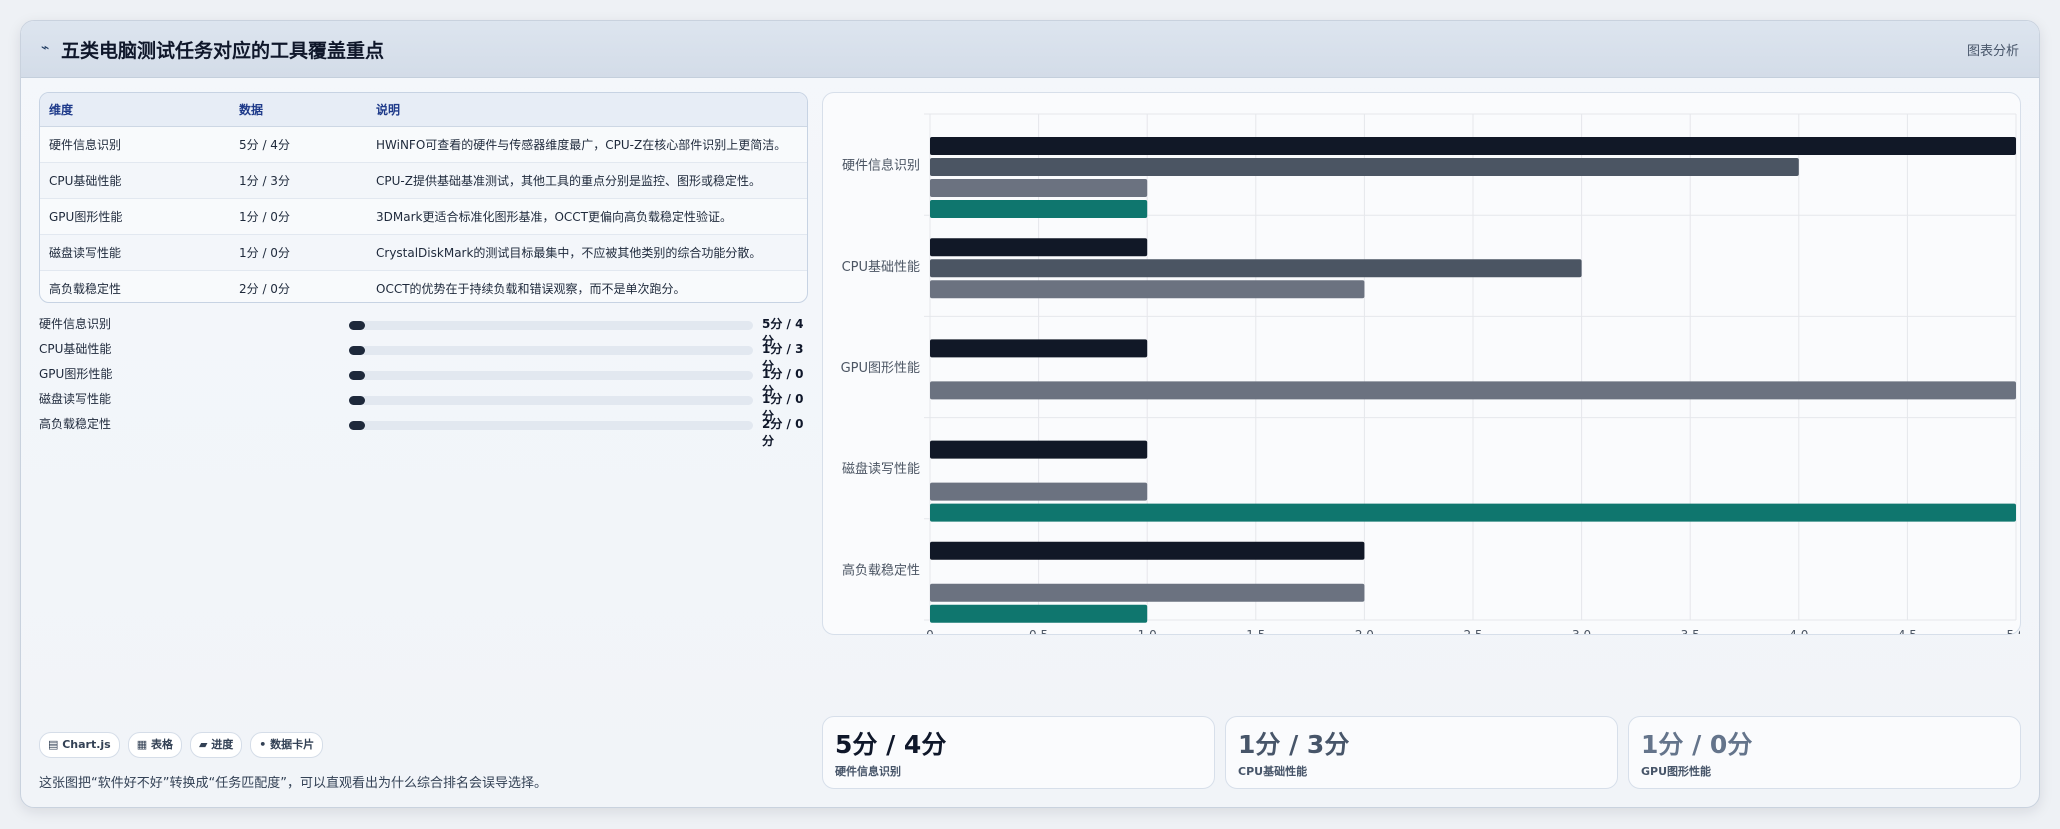  What do you see at coordinates (1992, 51) in the screenshot?
I see `chart-analysis-link: 图表分析` at bounding box center [1992, 51].